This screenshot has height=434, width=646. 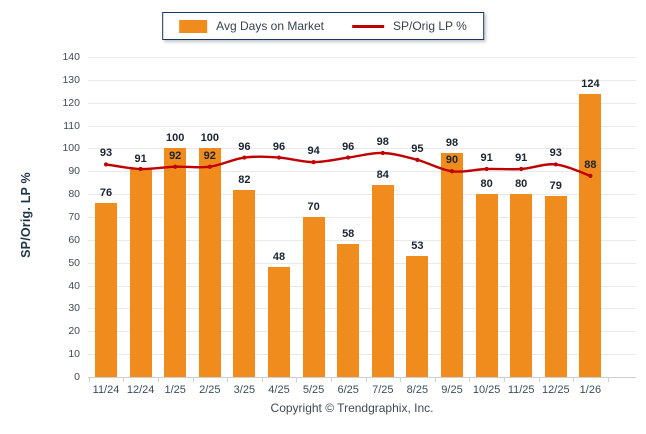 What do you see at coordinates (348, 390) in the screenshot?
I see `x-tick-label: 6/25` at bounding box center [348, 390].